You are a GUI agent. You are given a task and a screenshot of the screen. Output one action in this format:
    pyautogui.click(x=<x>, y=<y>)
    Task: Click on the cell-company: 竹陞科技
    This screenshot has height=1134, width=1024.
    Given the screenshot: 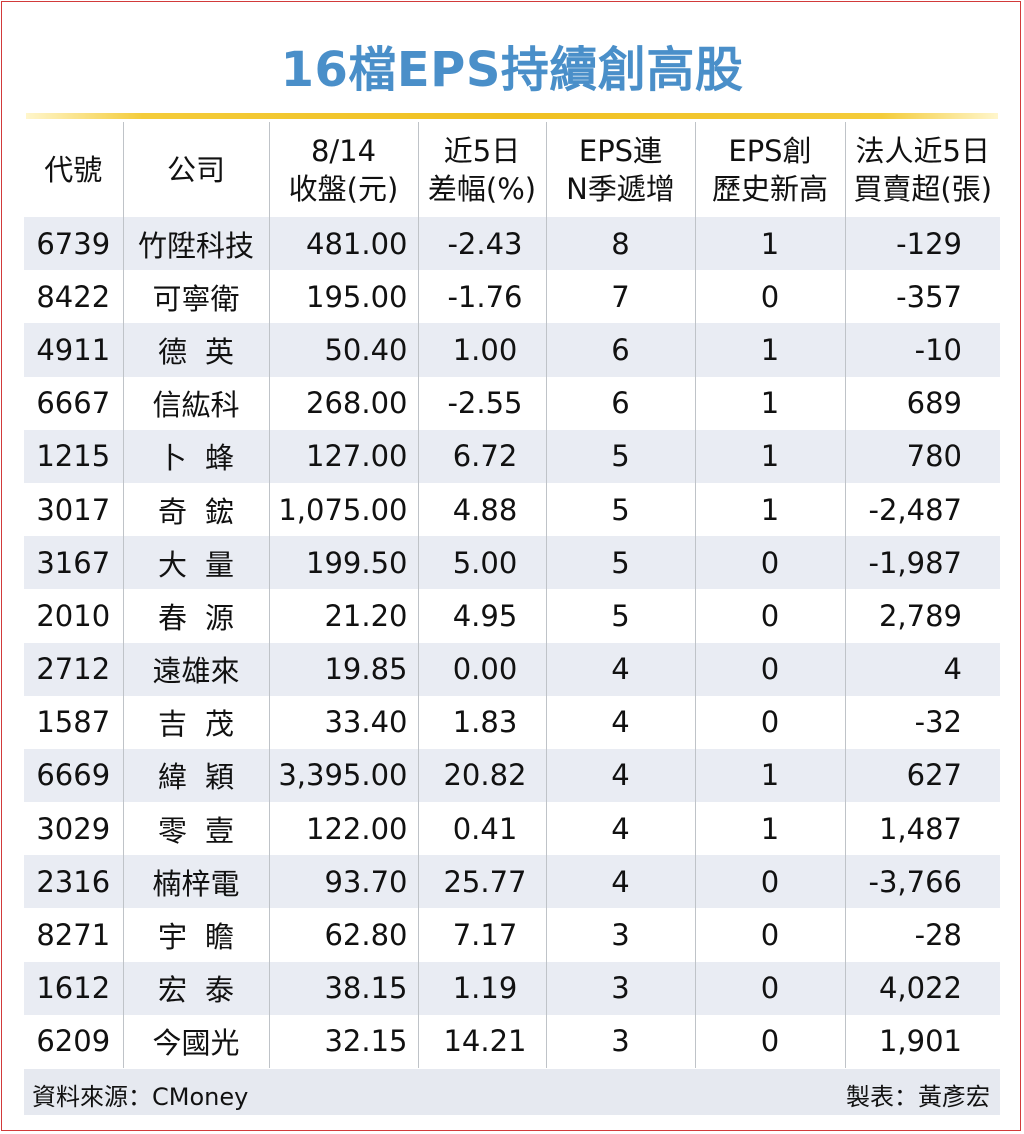 What is the action you would take?
    pyautogui.click(x=195, y=244)
    